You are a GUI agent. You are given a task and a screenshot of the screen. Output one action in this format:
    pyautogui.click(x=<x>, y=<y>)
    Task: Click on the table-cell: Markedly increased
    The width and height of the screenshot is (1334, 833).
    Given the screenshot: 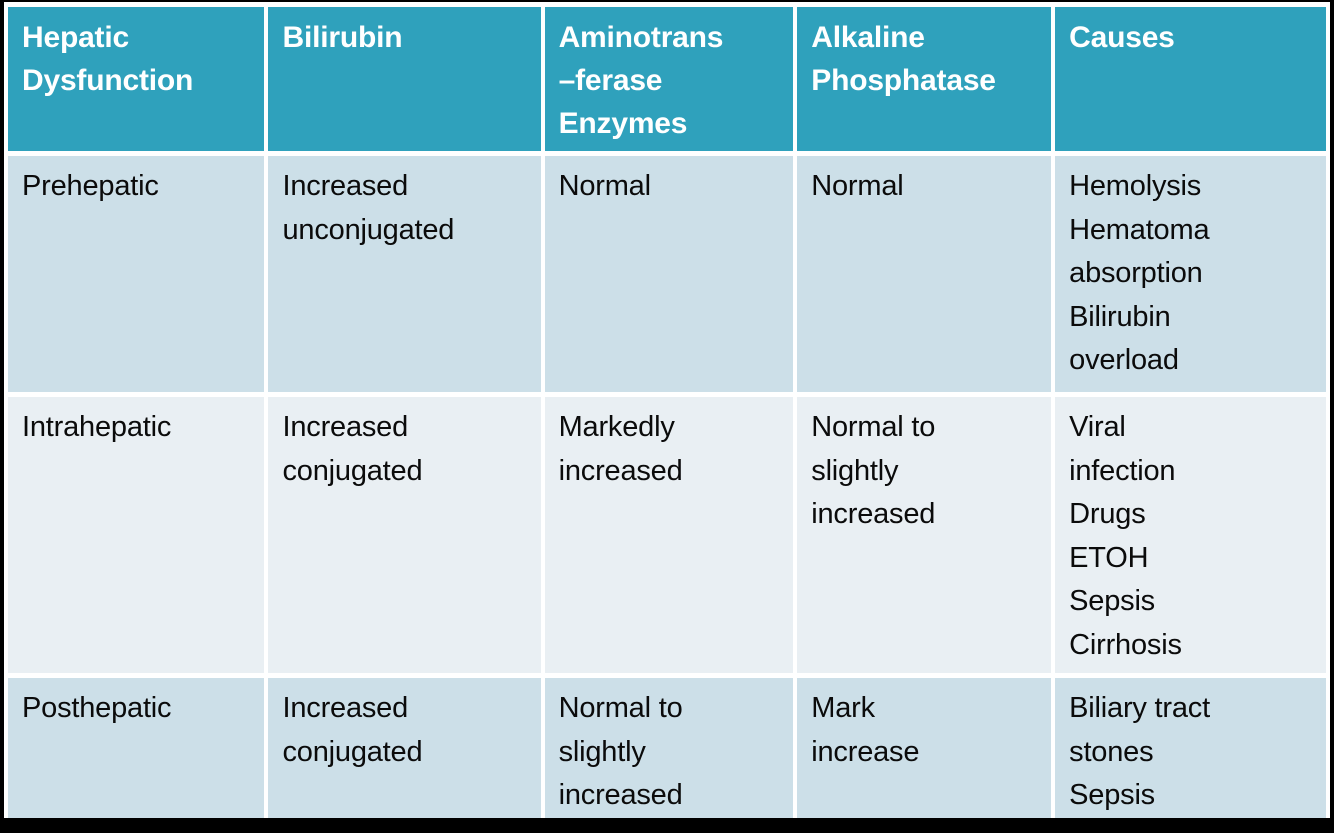 What is the action you would take?
    pyautogui.click(x=669, y=535)
    